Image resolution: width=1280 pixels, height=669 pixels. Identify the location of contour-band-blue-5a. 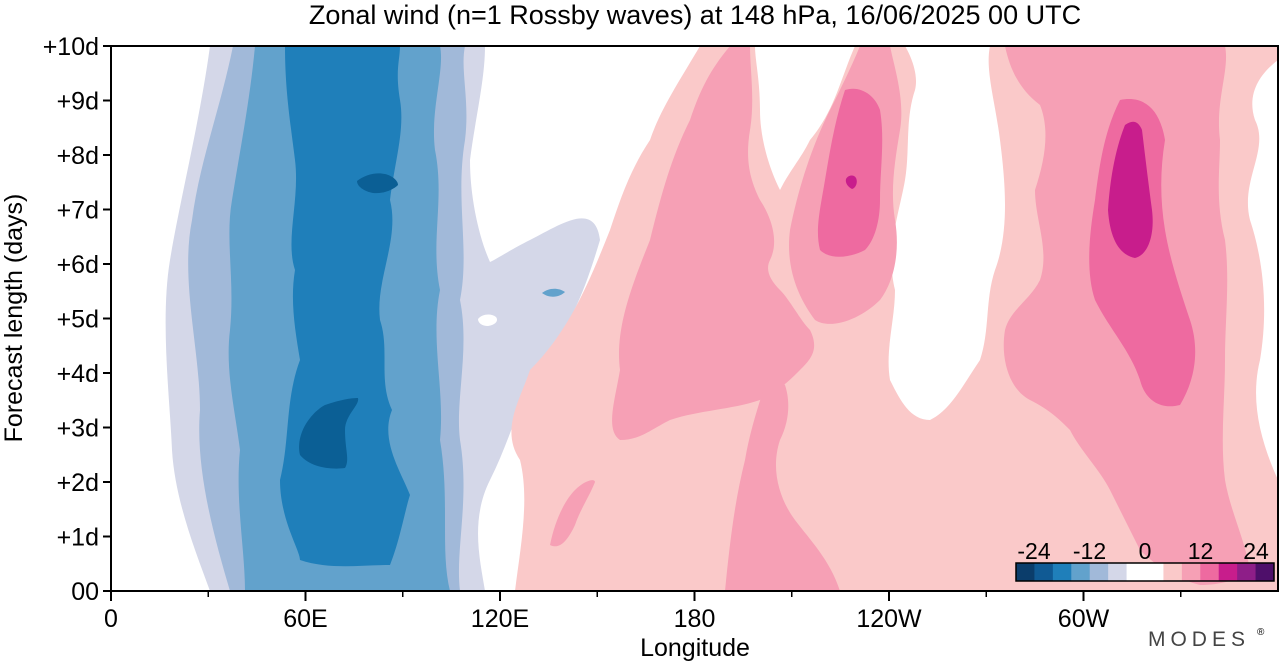
(329, 433).